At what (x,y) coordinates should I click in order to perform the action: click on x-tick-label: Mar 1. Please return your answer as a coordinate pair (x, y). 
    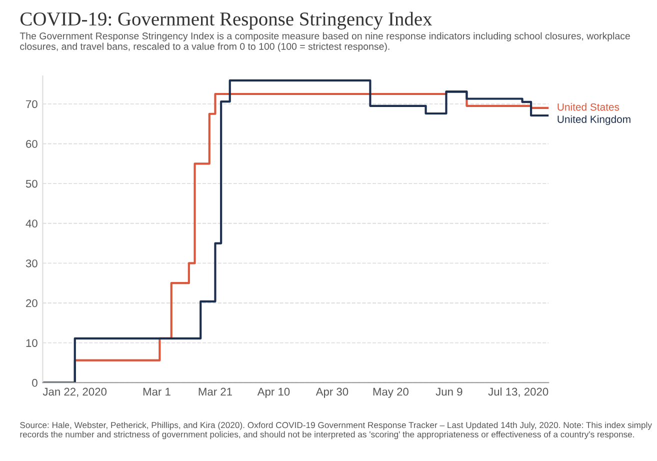
    Looking at the image, I should click on (156, 392).